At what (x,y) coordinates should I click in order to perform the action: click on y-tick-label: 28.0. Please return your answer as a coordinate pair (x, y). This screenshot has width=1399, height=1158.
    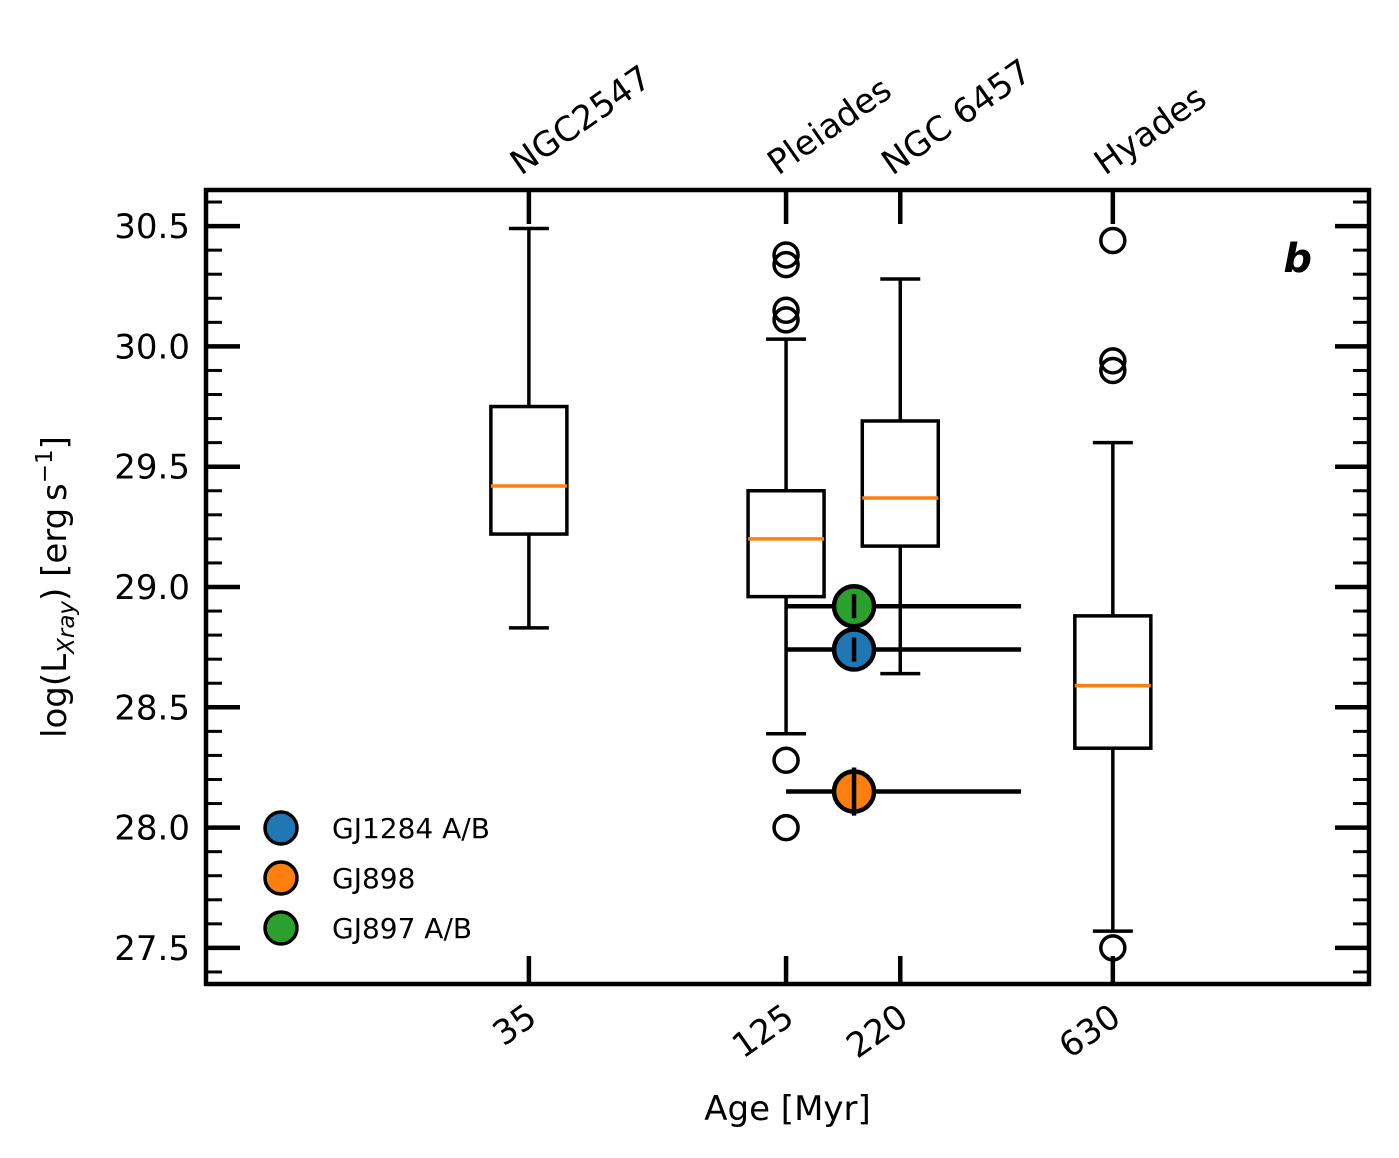
    Looking at the image, I should click on (152, 829).